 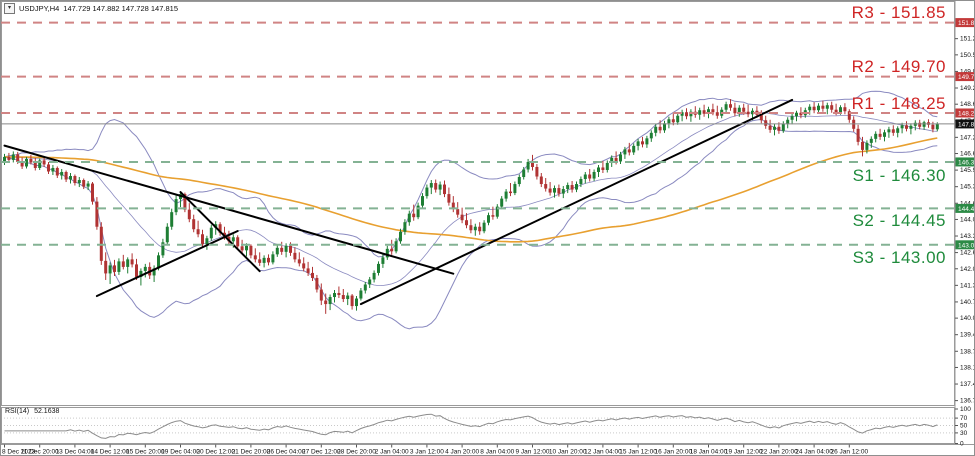 What do you see at coordinates (964, 418) in the screenshot?
I see `svg-text: 70` at bounding box center [964, 418].